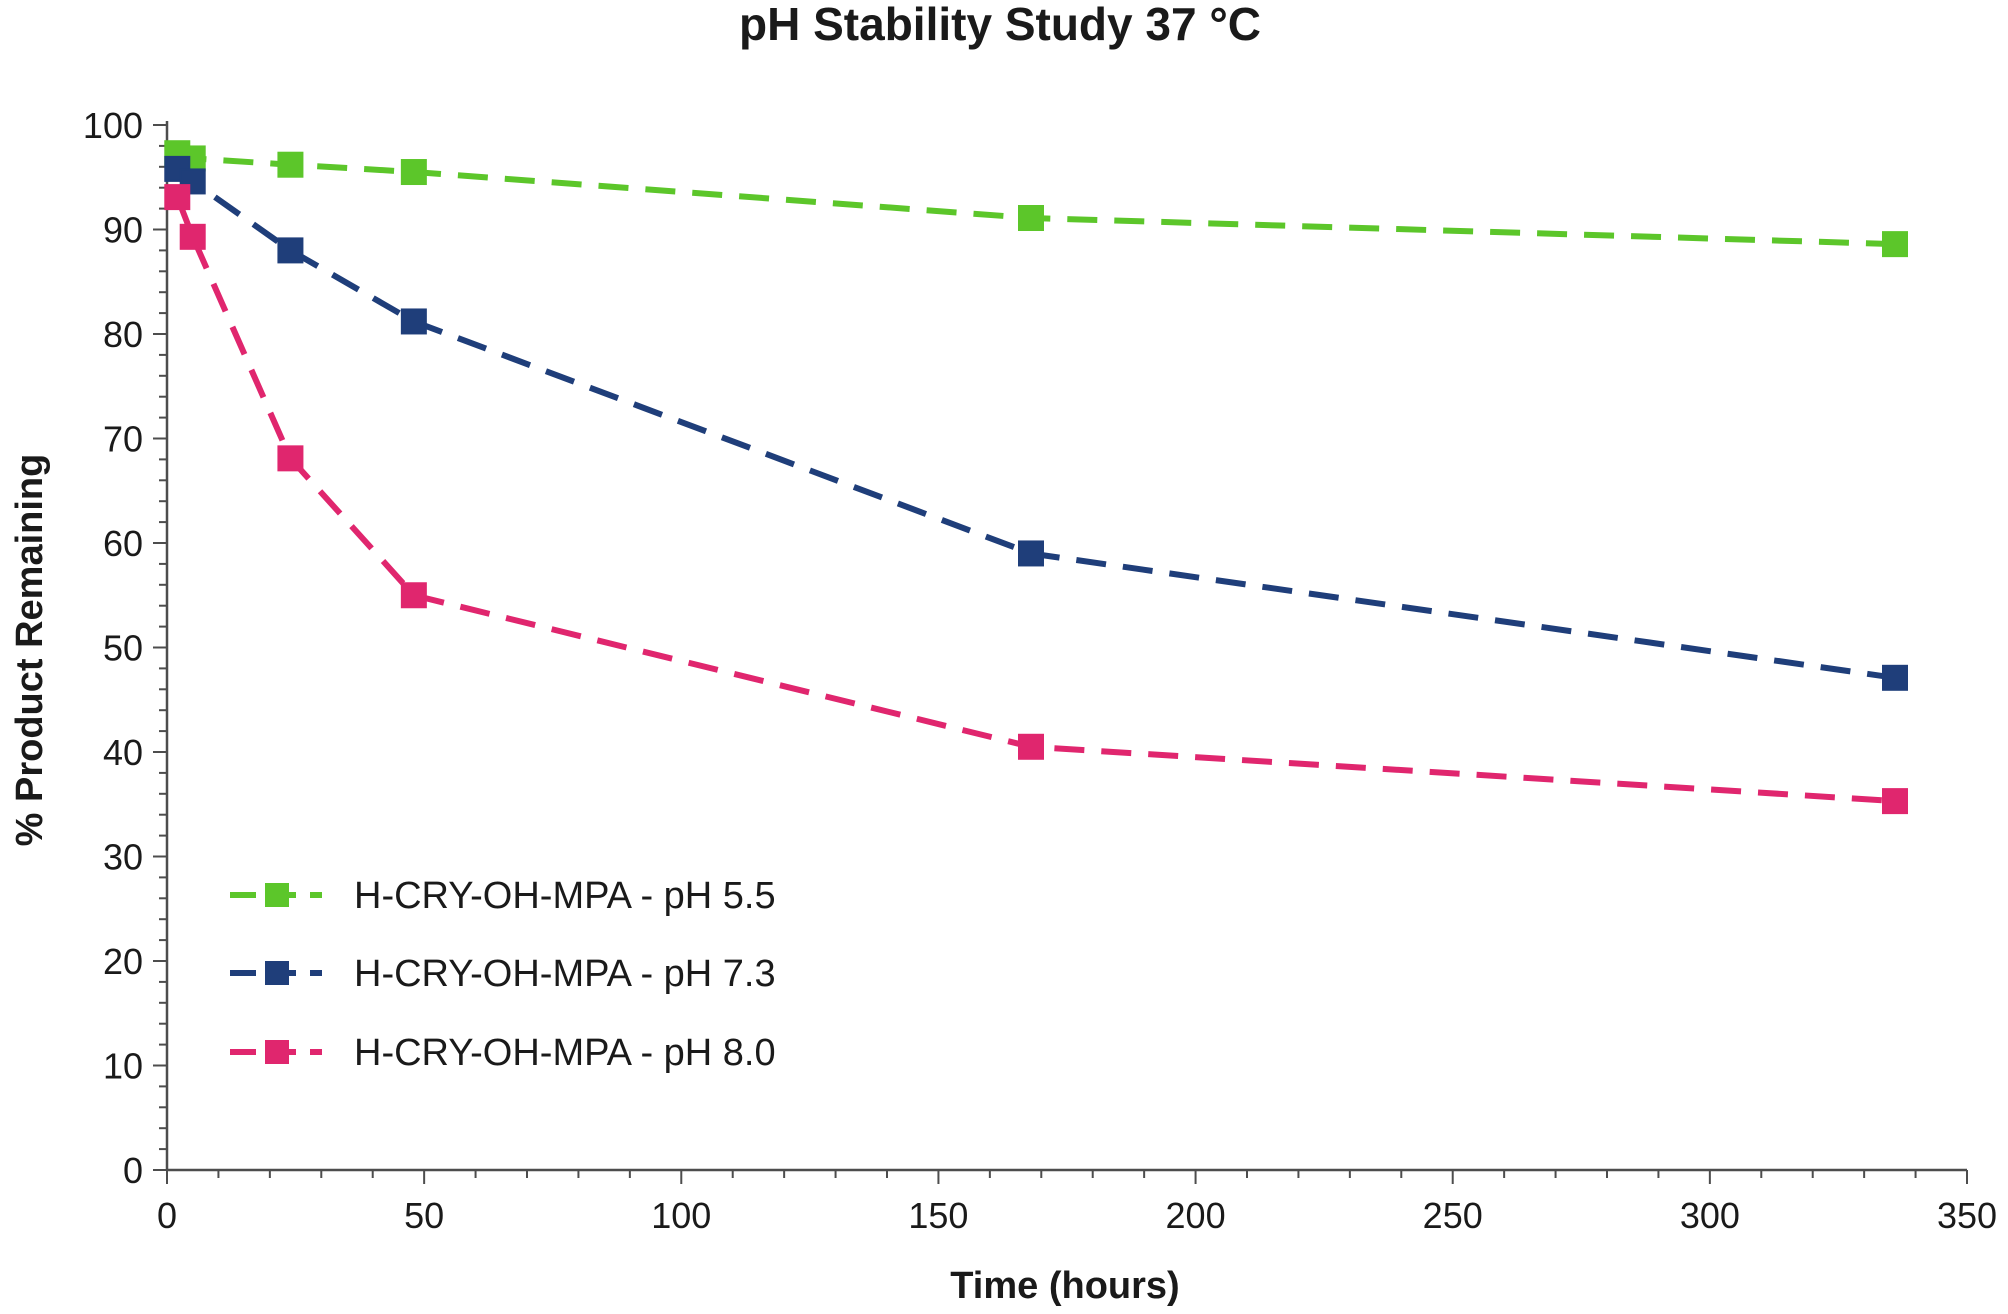  Describe the element at coordinates (565, 1053) in the screenshot. I see `legend-label: H-CRY-OH-MPA - pH 8.0` at that location.